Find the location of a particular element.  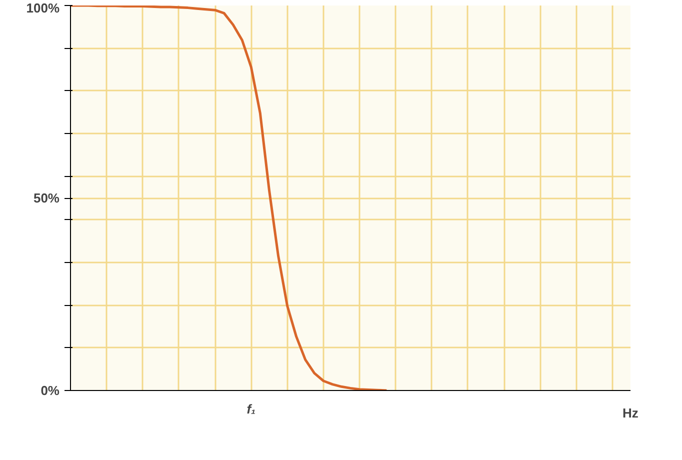

y-tick-label: 50% is located at coordinates (46, 198).